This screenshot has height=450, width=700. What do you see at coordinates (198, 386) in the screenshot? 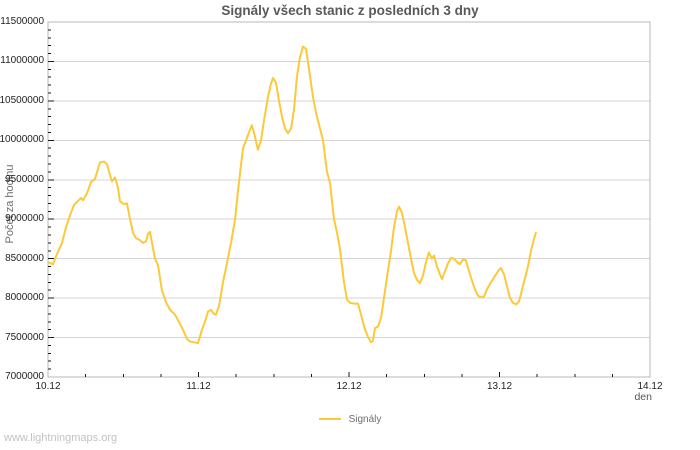
I see `x-tick-label: 11.12` at bounding box center [198, 386].